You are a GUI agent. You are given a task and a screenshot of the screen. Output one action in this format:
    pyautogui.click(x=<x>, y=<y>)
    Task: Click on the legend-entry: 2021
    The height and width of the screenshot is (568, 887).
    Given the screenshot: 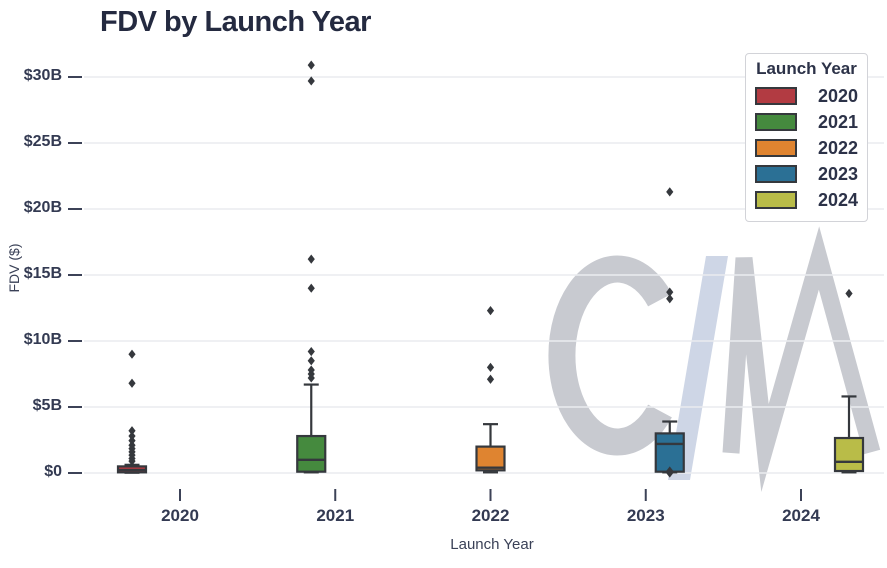 What is the action you would take?
    pyautogui.click(x=806, y=122)
    